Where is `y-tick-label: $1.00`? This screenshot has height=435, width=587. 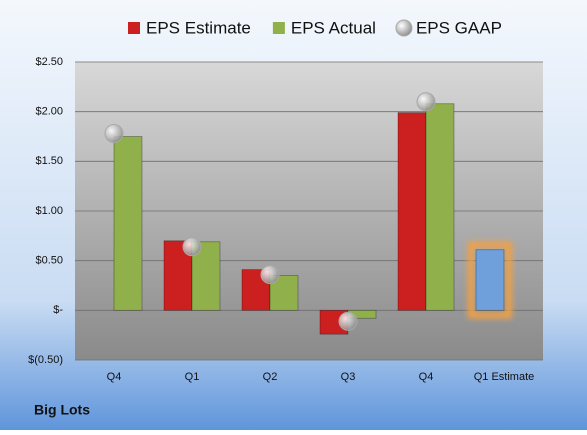 y-tick-label: $1.00 is located at coordinates (49, 211).